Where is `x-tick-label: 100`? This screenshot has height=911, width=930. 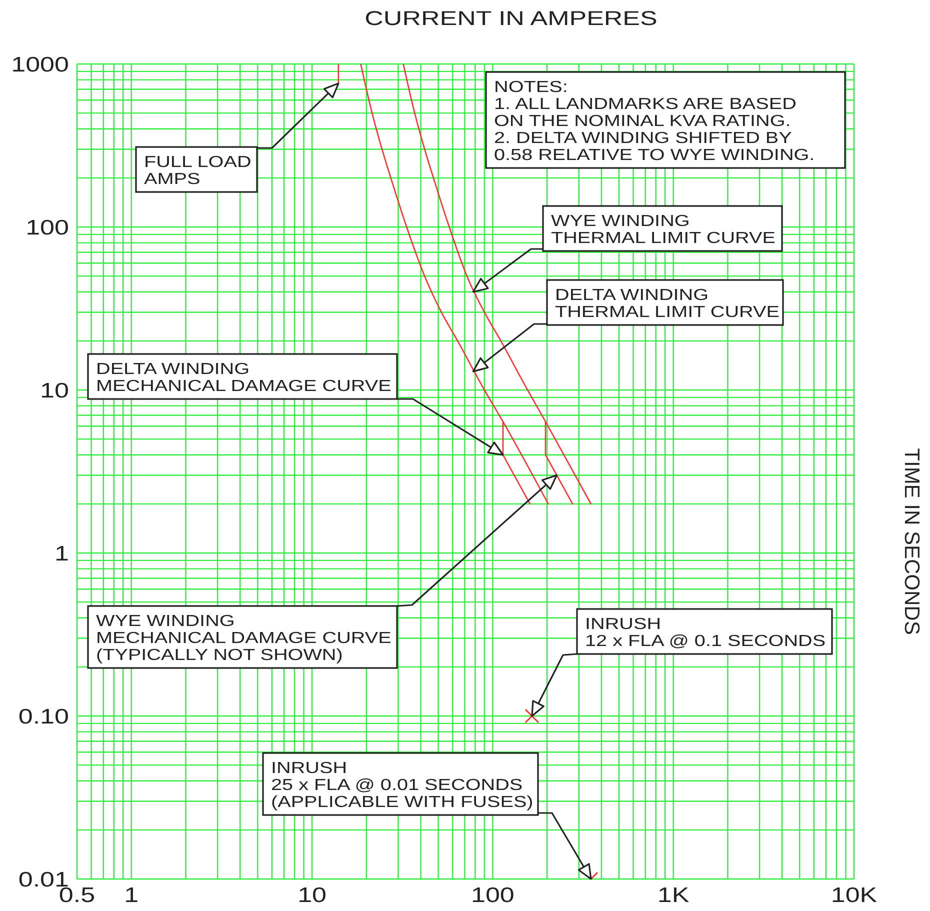
x-tick-label: 100 is located at coordinates (492, 896).